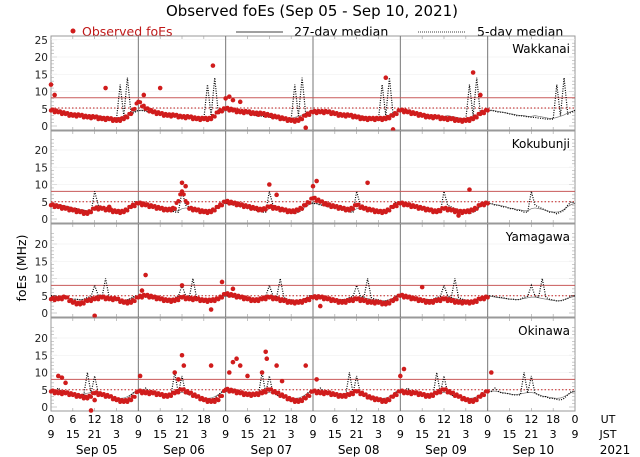 The height and width of the screenshot is (457, 640). I want to click on day-label: Sep 10, so click(533, 450).